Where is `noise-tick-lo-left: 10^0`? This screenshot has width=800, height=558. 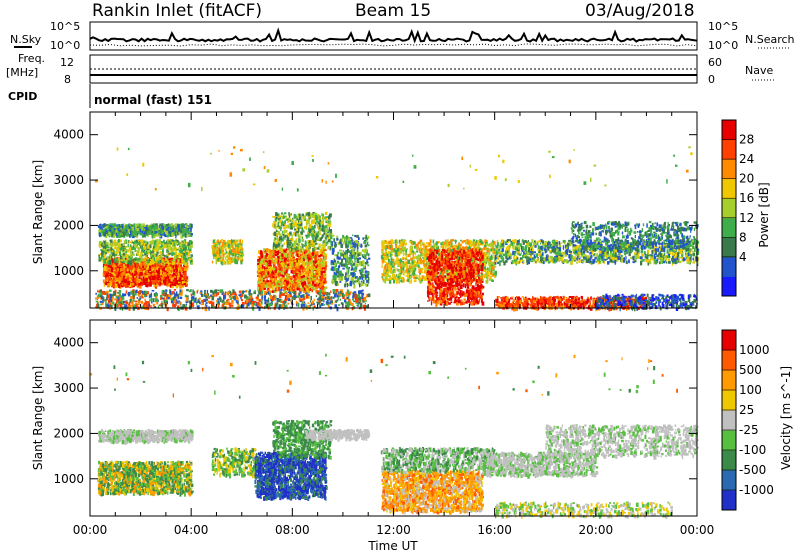
noise-tick-lo-left: 10^0 is located at coordinates (65, 45).